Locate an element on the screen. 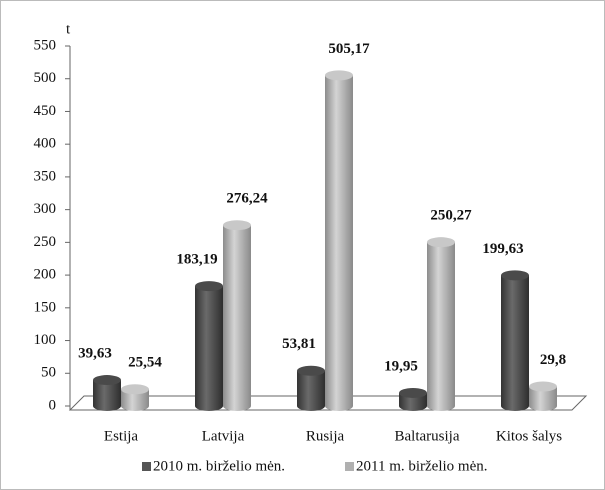 This screenshot has height=490, width=605. x-tick-label: Estija is located at coordinates (121, 436).